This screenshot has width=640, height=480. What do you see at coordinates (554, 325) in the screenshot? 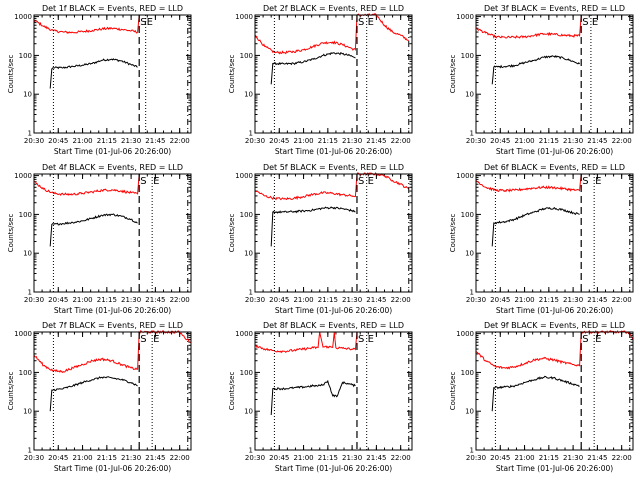
I see `chart-title: Det 9f BLACK = Events, RED = LLD` at bounding box center [554, 325].